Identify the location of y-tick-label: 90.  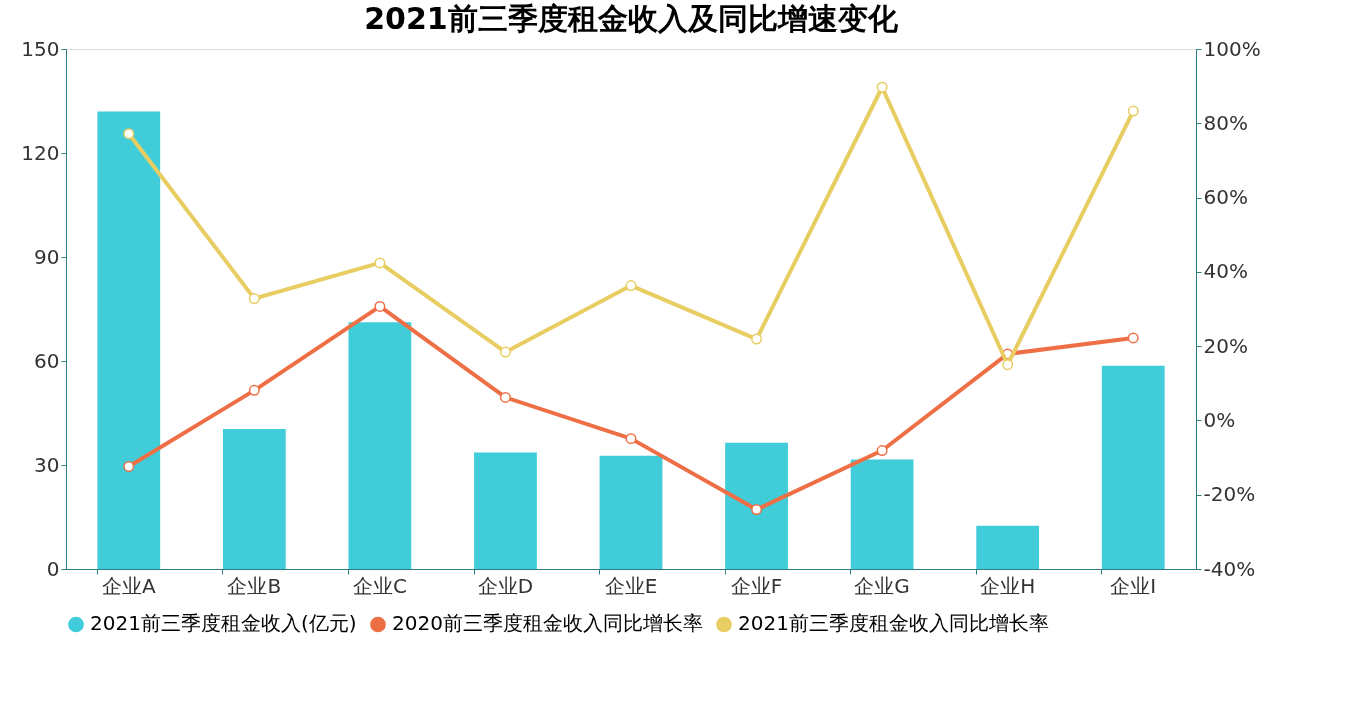
(47, 256).